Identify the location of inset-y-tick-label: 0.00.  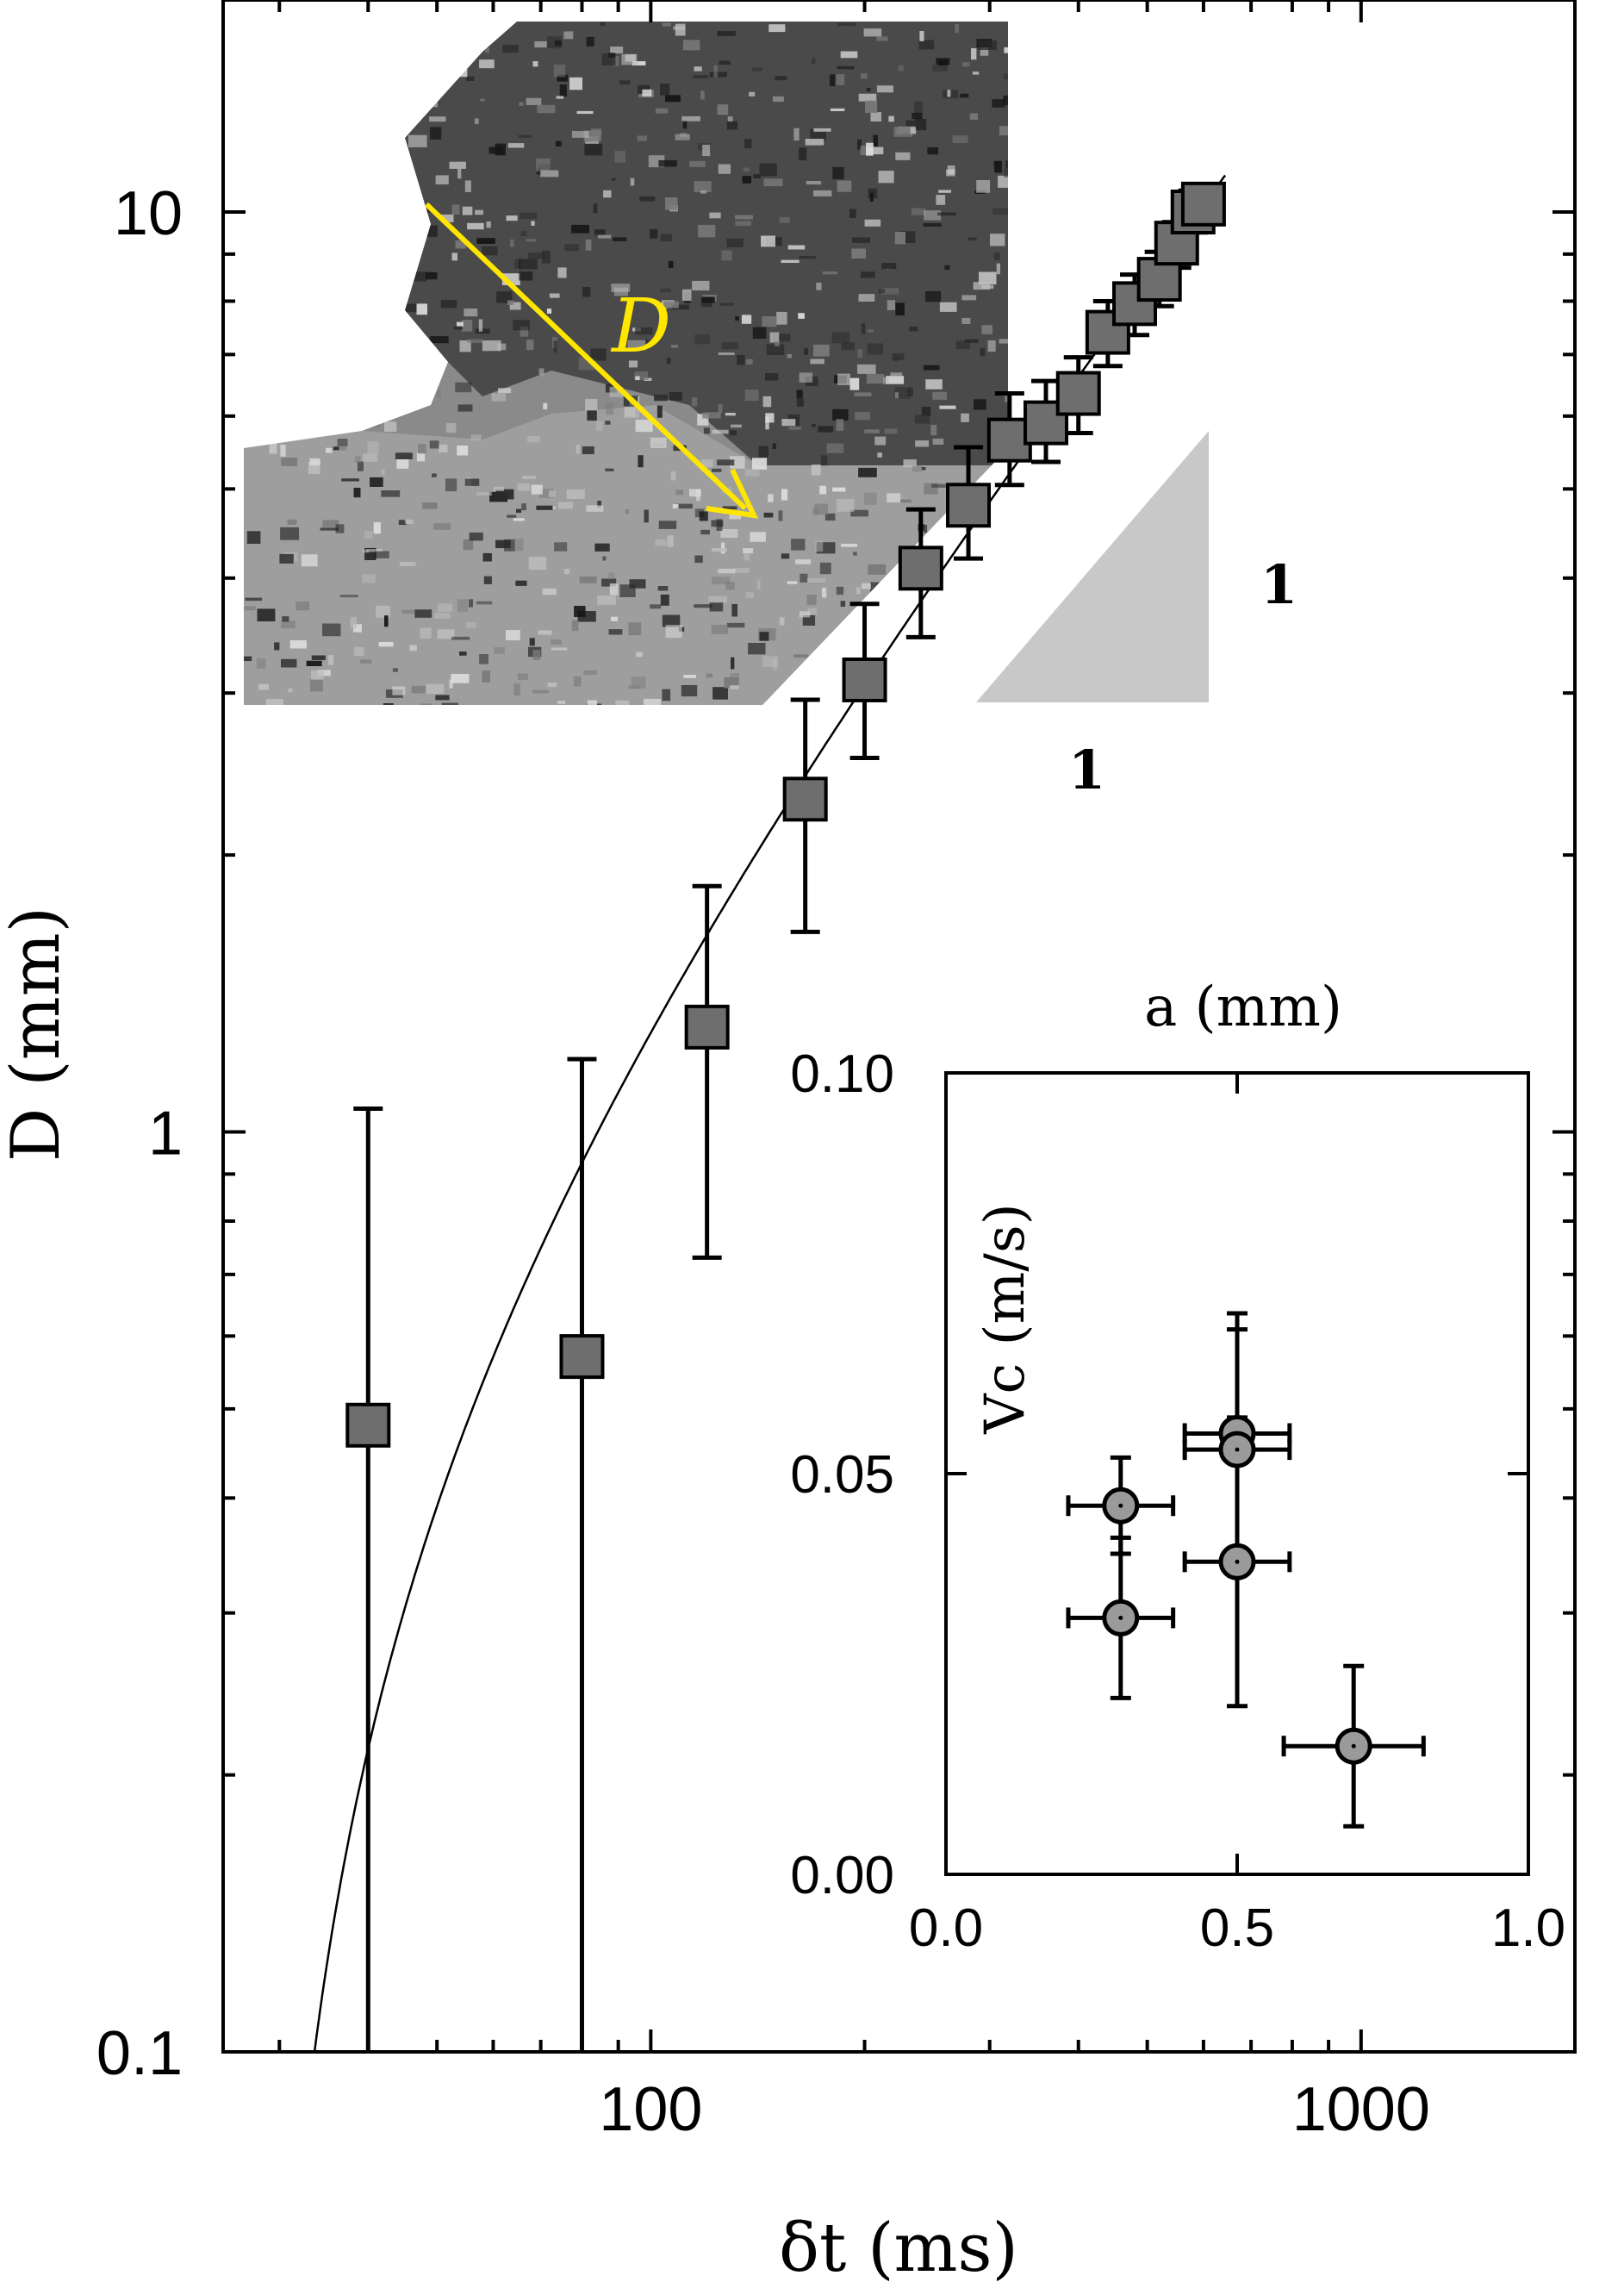
(842, 1876).